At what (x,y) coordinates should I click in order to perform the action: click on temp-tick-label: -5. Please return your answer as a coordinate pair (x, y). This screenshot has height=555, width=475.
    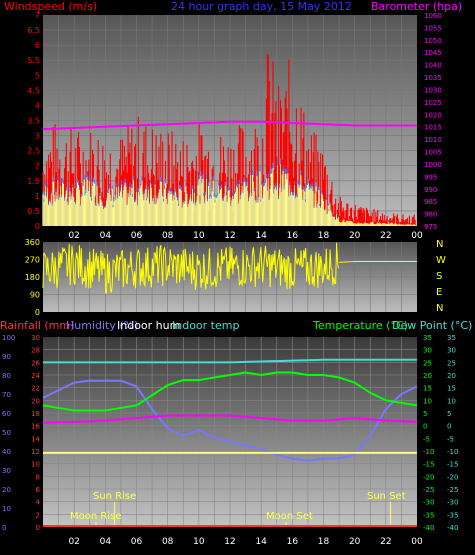
    Looking at the image, I should click on (426, 439).